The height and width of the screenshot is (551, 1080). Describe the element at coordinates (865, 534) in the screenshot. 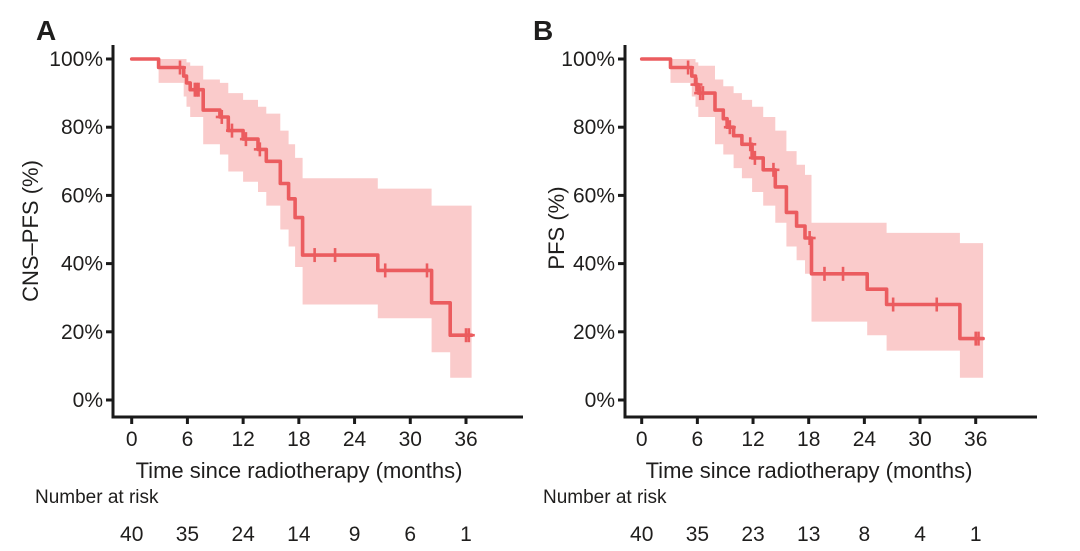

I see `risk-count: 8` at that location.